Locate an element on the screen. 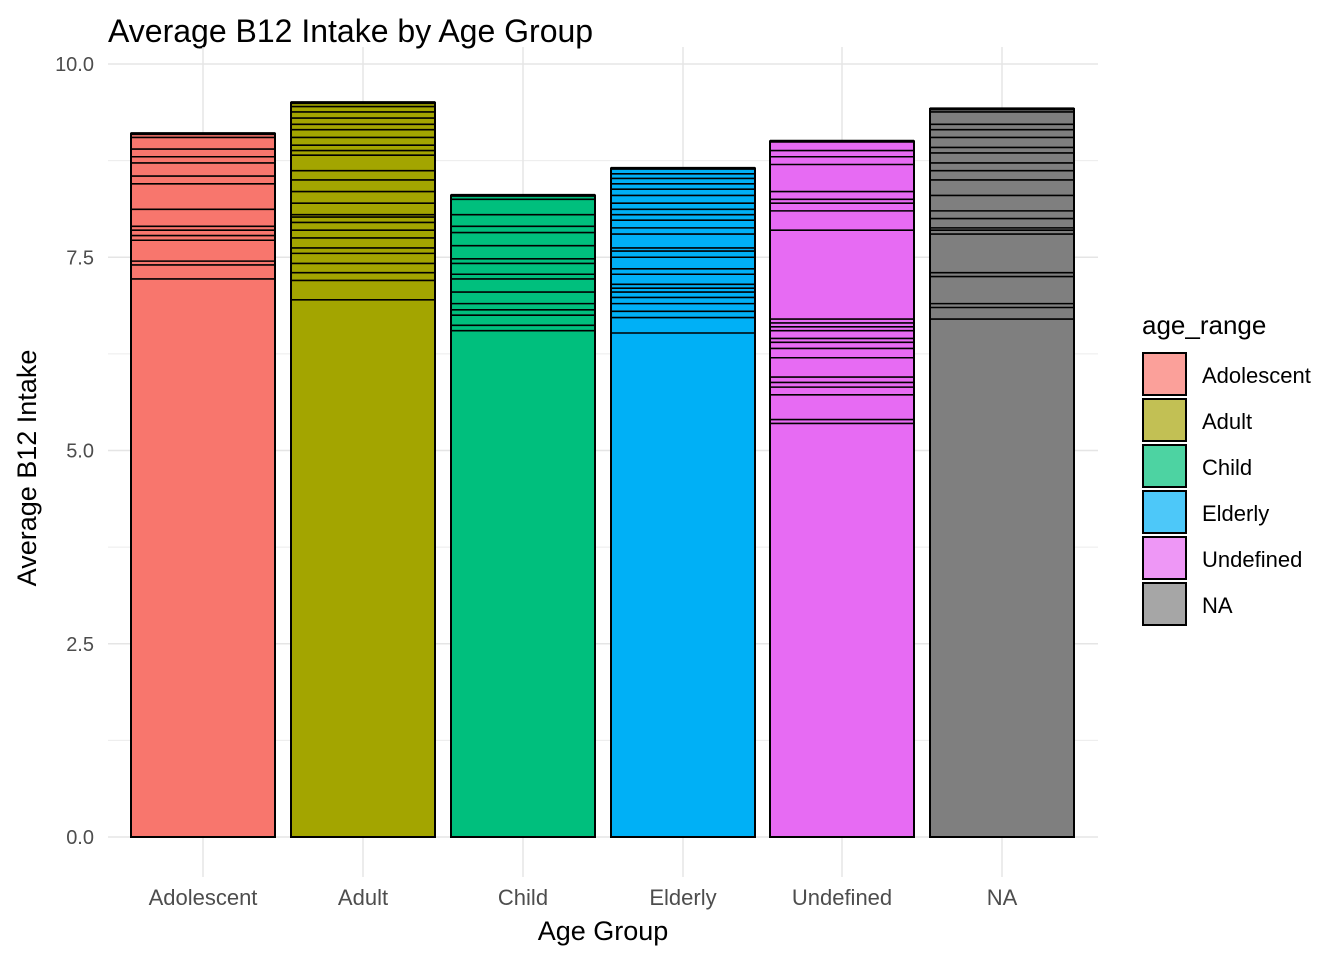 The width and height of the screenshot is (1344, 960). x-tick-label: Child is located at coordinates (523, 897).